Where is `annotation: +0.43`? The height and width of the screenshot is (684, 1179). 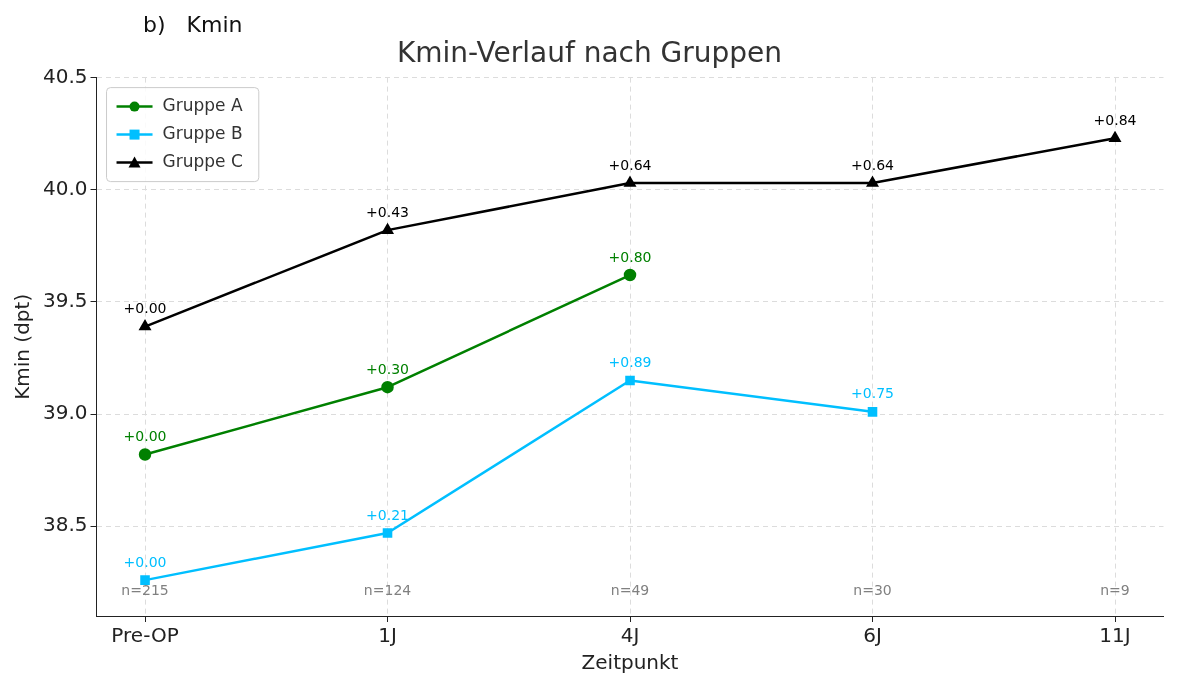
annotation: +0.43 is located at coordinates (387, 211).